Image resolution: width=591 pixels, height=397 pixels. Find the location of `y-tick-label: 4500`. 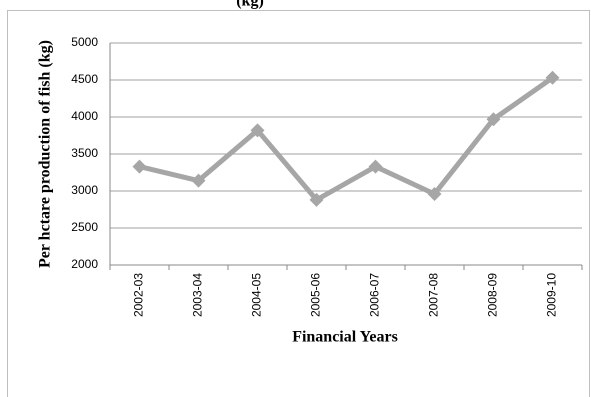

y-tick-label: 4500 is located at coordinates (84, 79).